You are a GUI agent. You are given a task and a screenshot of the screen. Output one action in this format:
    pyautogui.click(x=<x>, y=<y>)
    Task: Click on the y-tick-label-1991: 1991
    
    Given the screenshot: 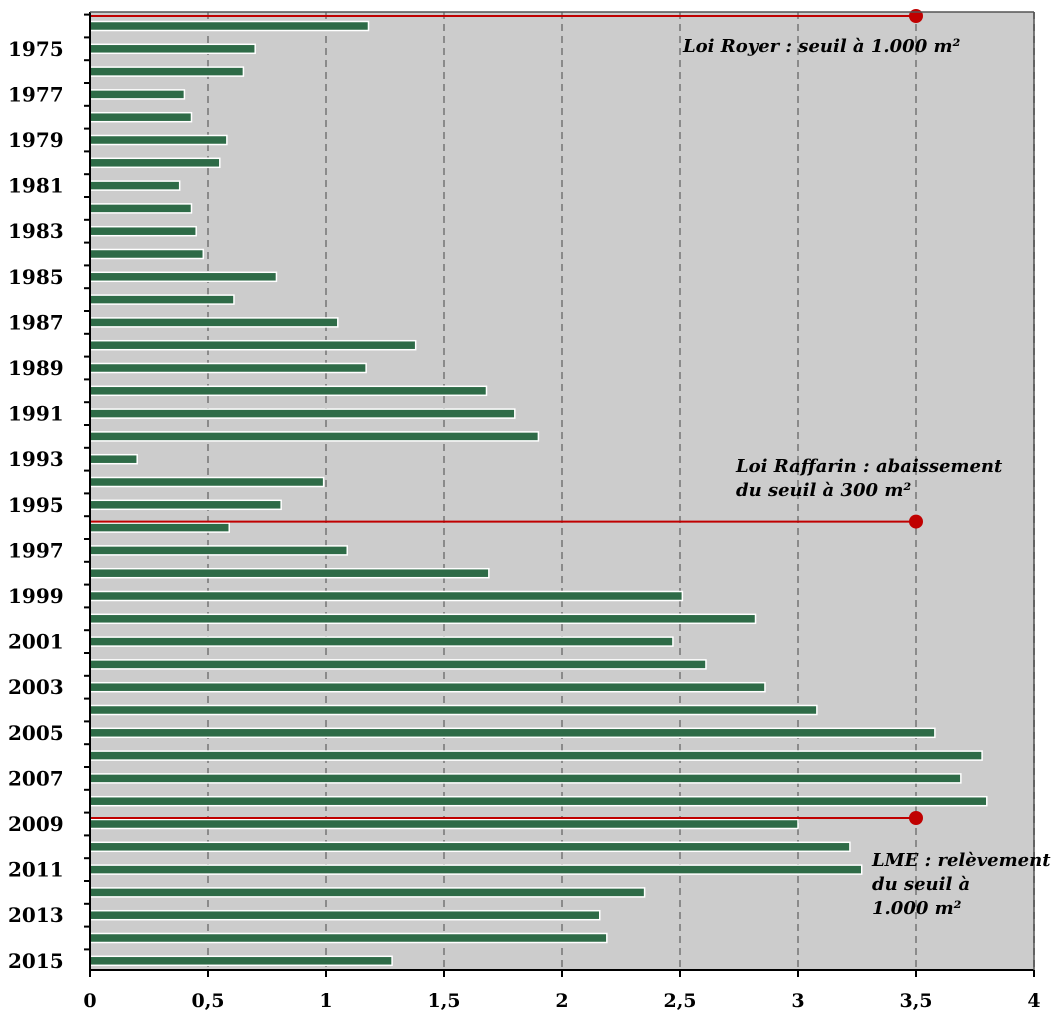 What is the action you would take?
    pyautogui.click(x=36, y=414)
    